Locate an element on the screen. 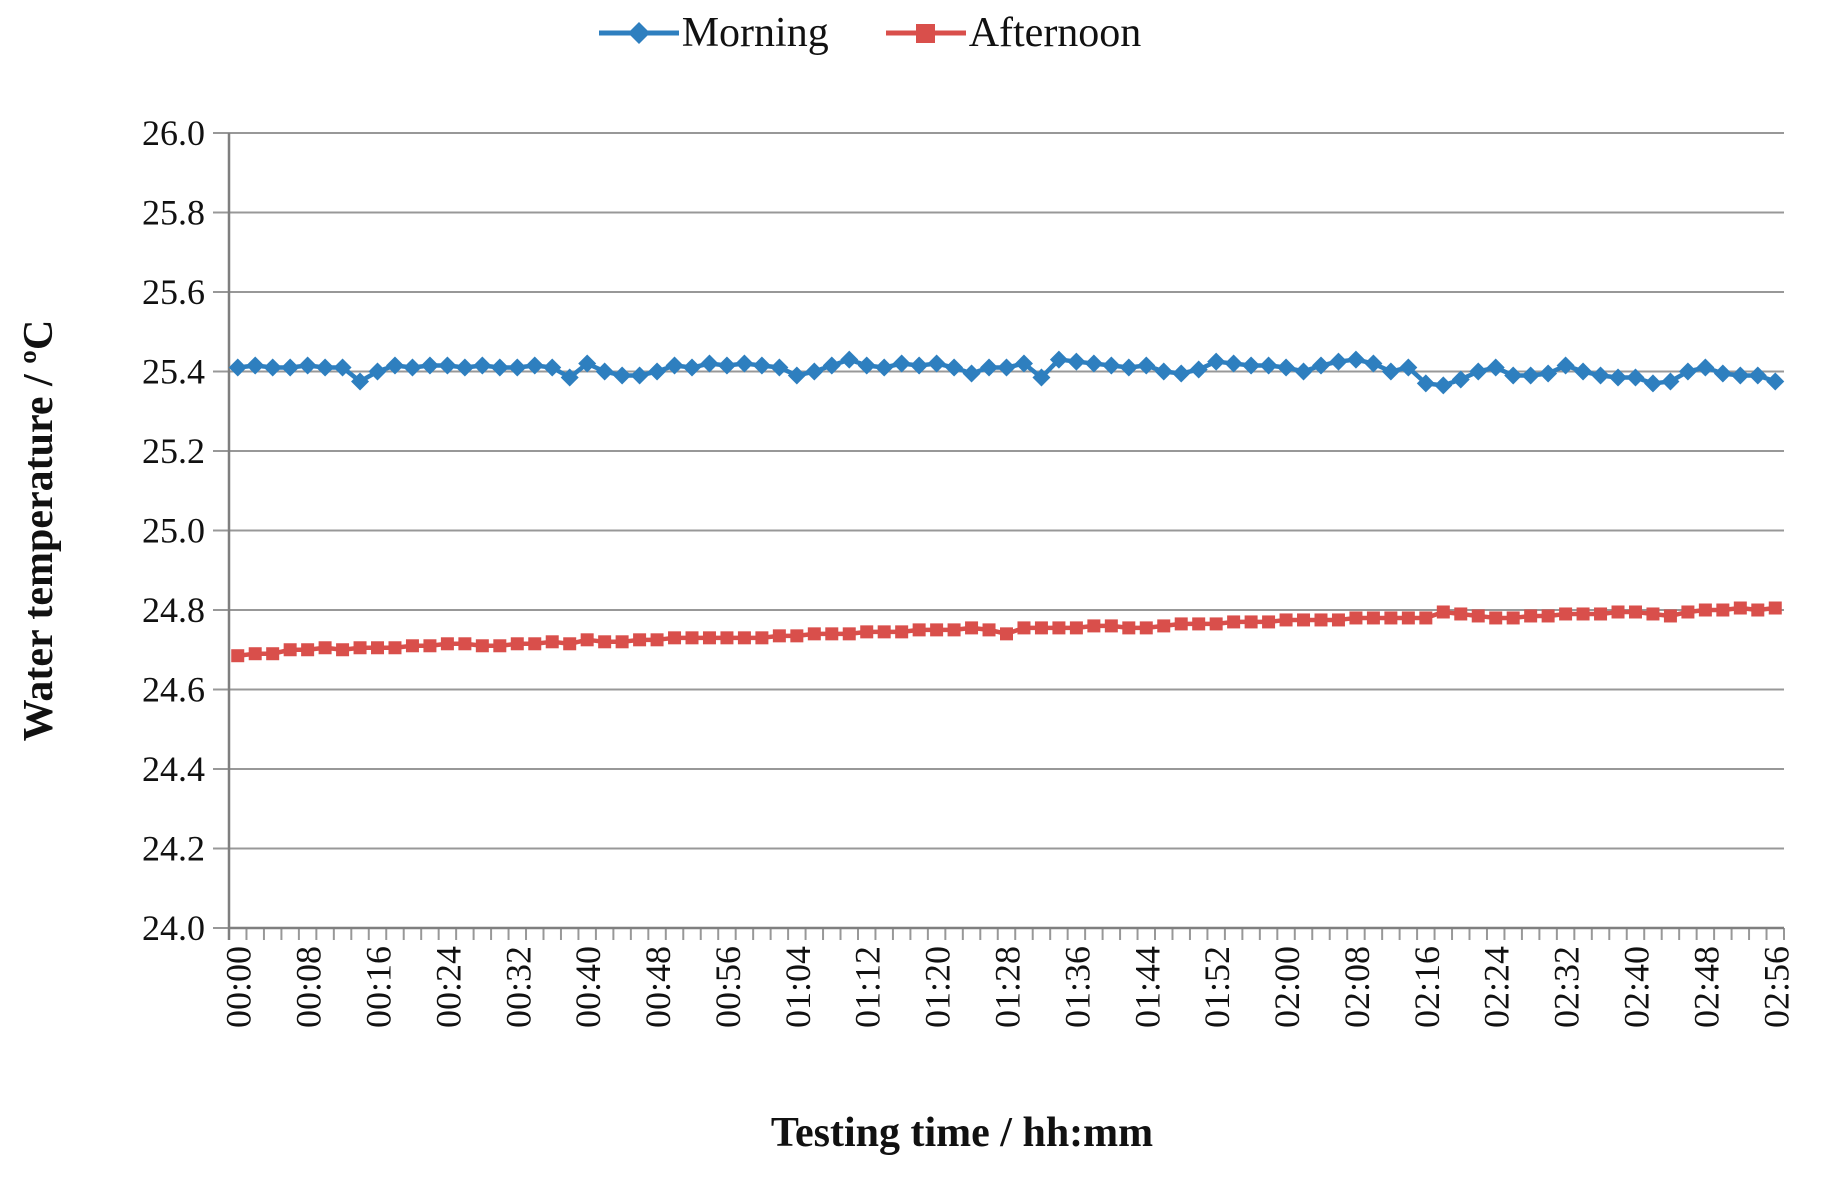 This screenshot has width=1835, height=1180. y-tick-label: 25.4 is located at coordinates (173, 372).